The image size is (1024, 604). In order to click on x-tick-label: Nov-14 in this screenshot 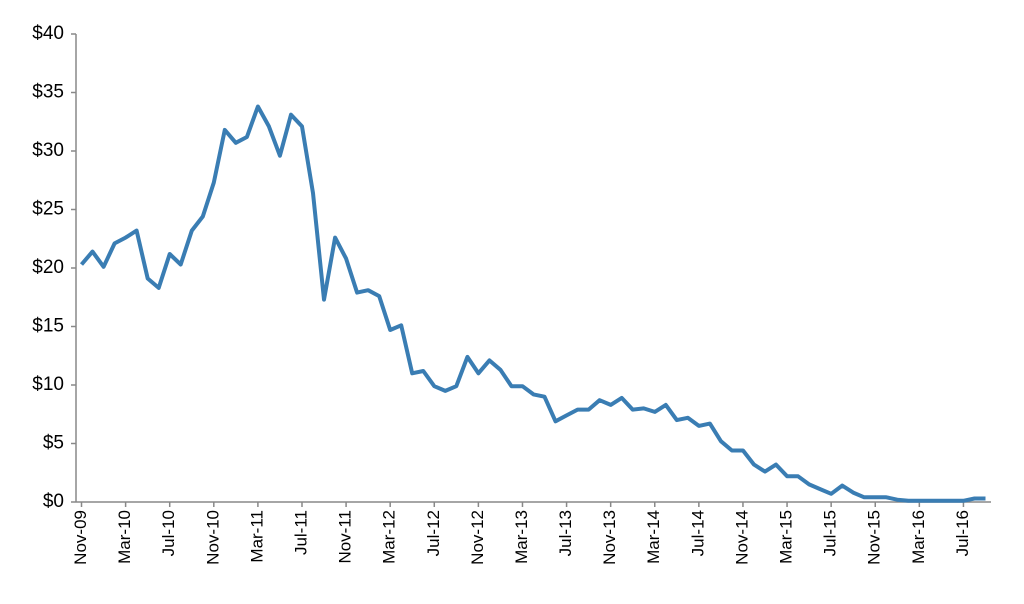, I will do `click(741, 537)`.